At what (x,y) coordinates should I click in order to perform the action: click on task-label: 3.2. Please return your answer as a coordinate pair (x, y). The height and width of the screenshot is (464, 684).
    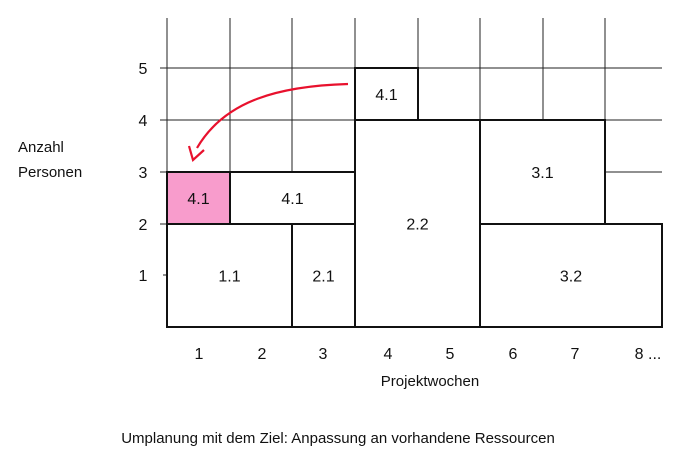
    Looking at the image, I should click on (571, 277).